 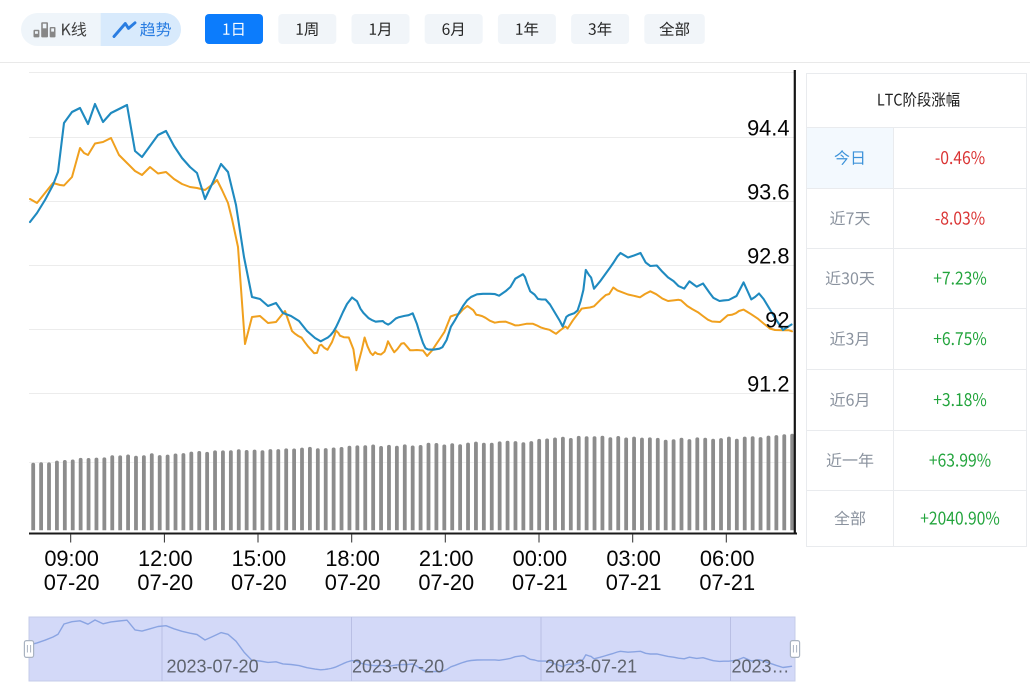 What do you see at coordinates (259, 558) in the screenshot?
I see `svg-text: 15:00` at bounding box center [259, 558].